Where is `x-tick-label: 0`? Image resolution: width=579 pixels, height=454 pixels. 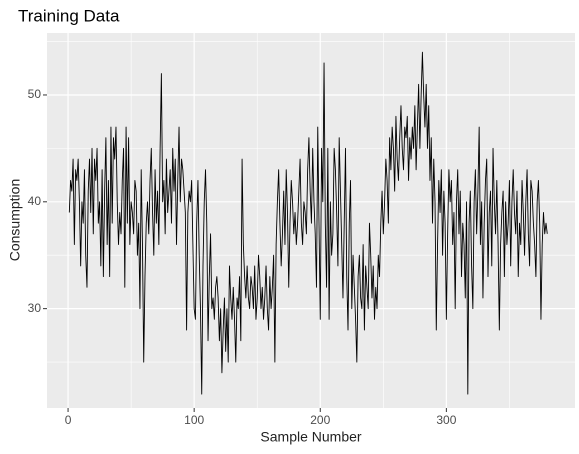
x-tick-label: 0 is located at coordinates (68, 420).